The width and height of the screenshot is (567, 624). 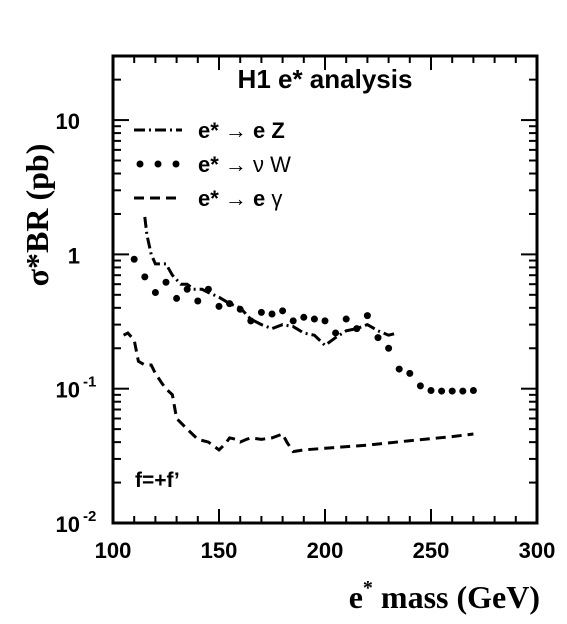 I want to click on x-tick-label: 250, so click(x=431, y=550).